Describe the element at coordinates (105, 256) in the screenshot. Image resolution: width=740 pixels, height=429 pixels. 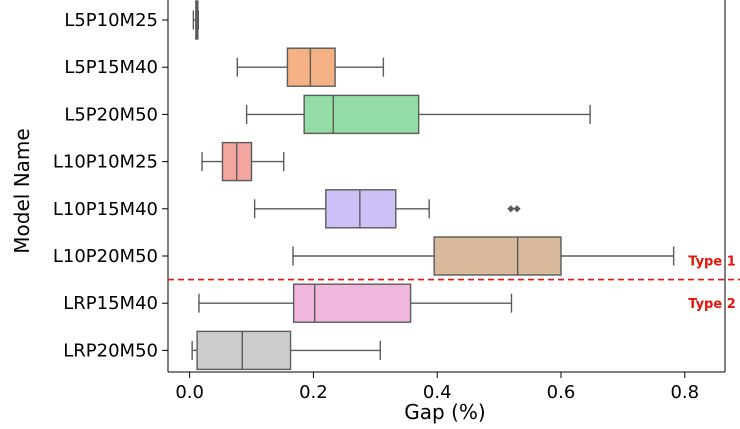
I see `category-label: L10P20M50` at that location.